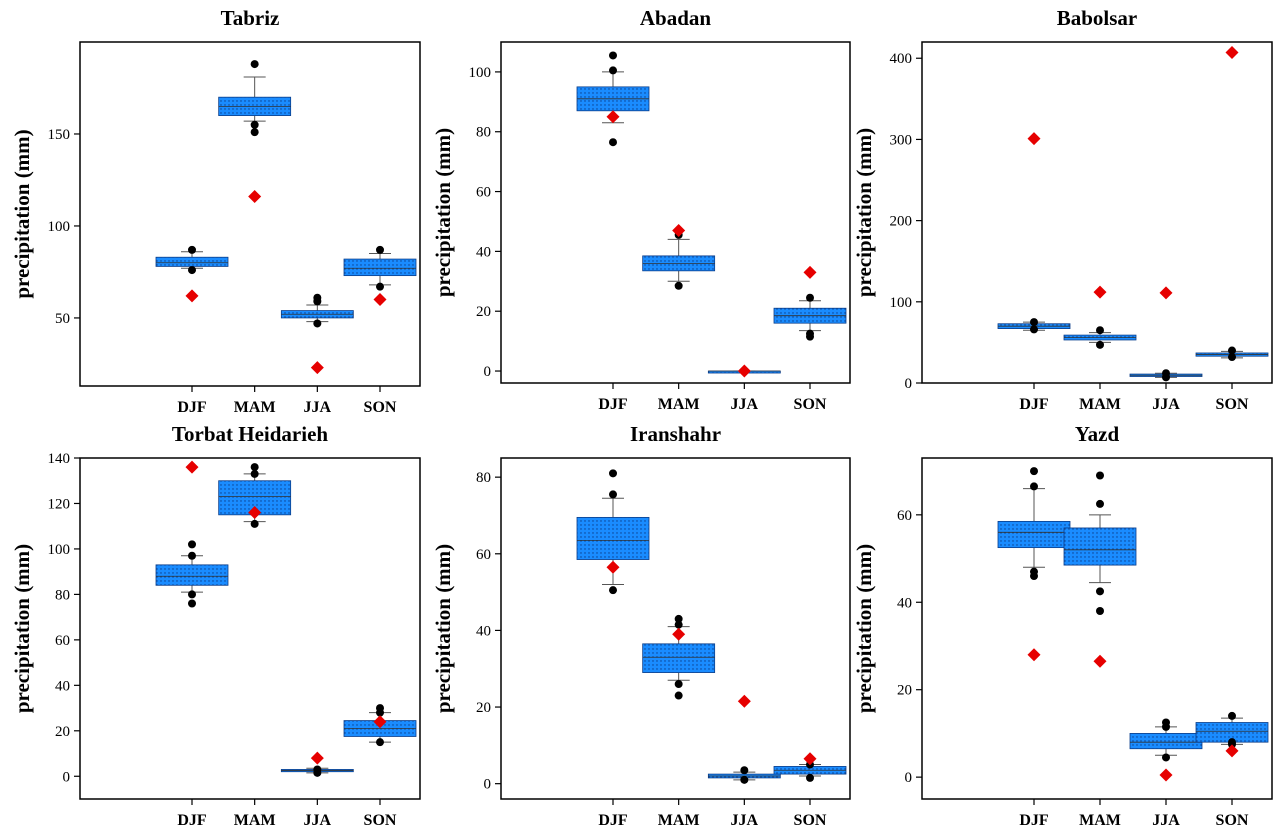  What do you see at coordinates (62, 686) in the screenshot?
I see `y-tick-label: 40` at bounding box center [62, 686].